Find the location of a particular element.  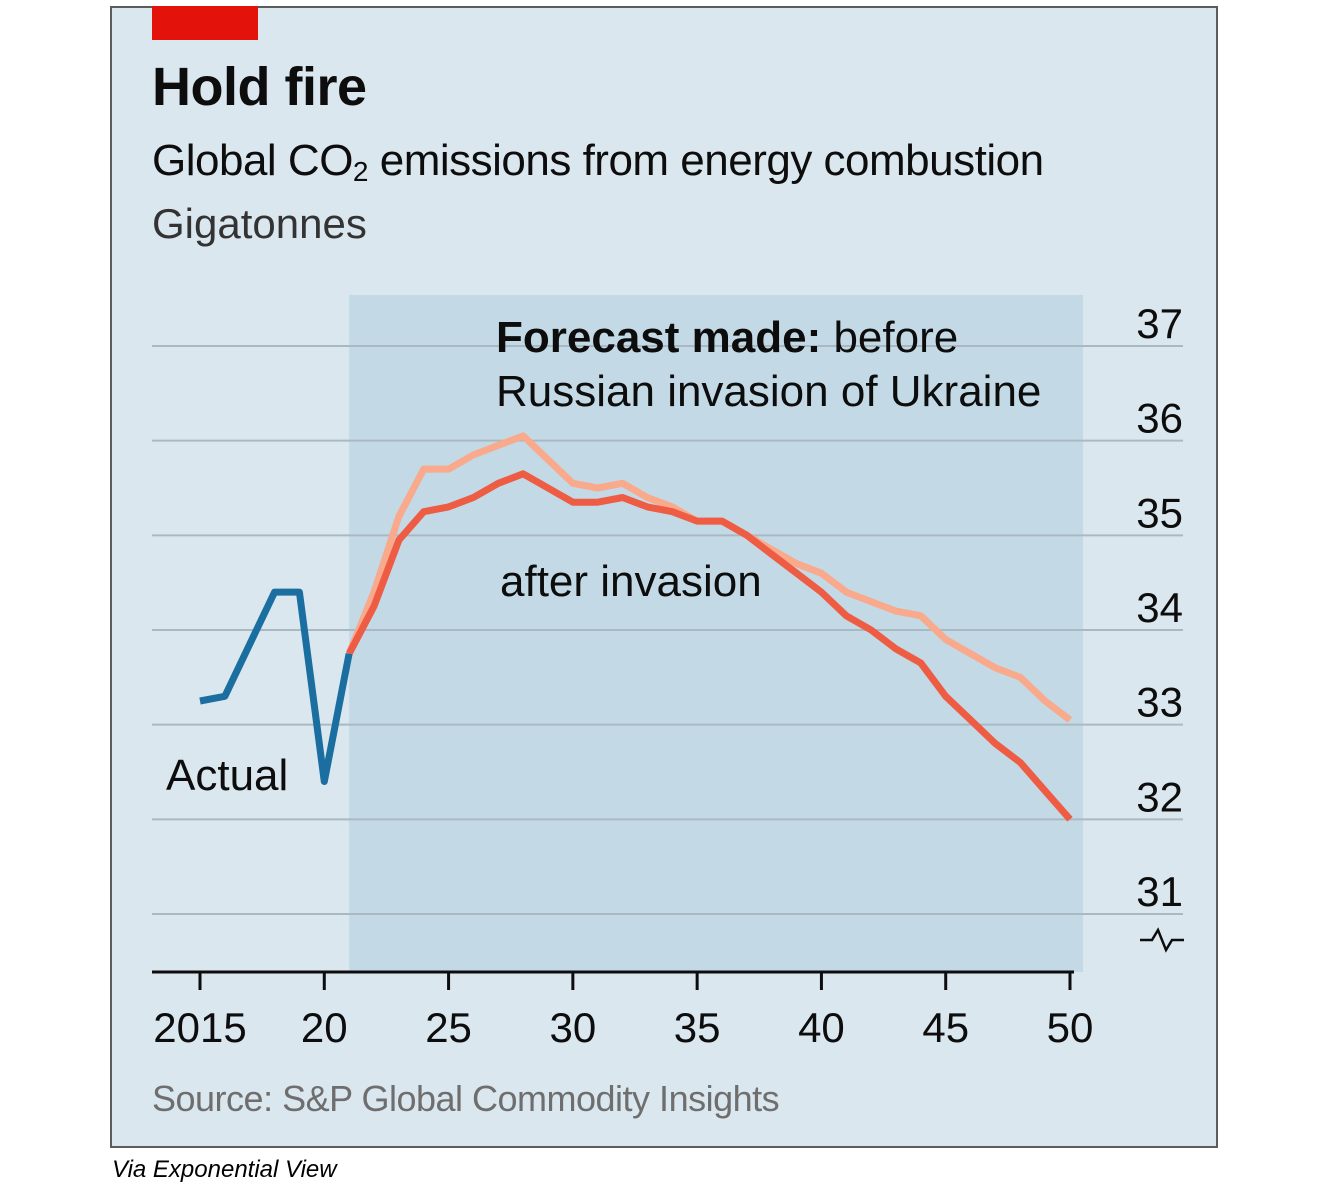

after-invasion-label: after invasion is located at coordinates (631, 581).